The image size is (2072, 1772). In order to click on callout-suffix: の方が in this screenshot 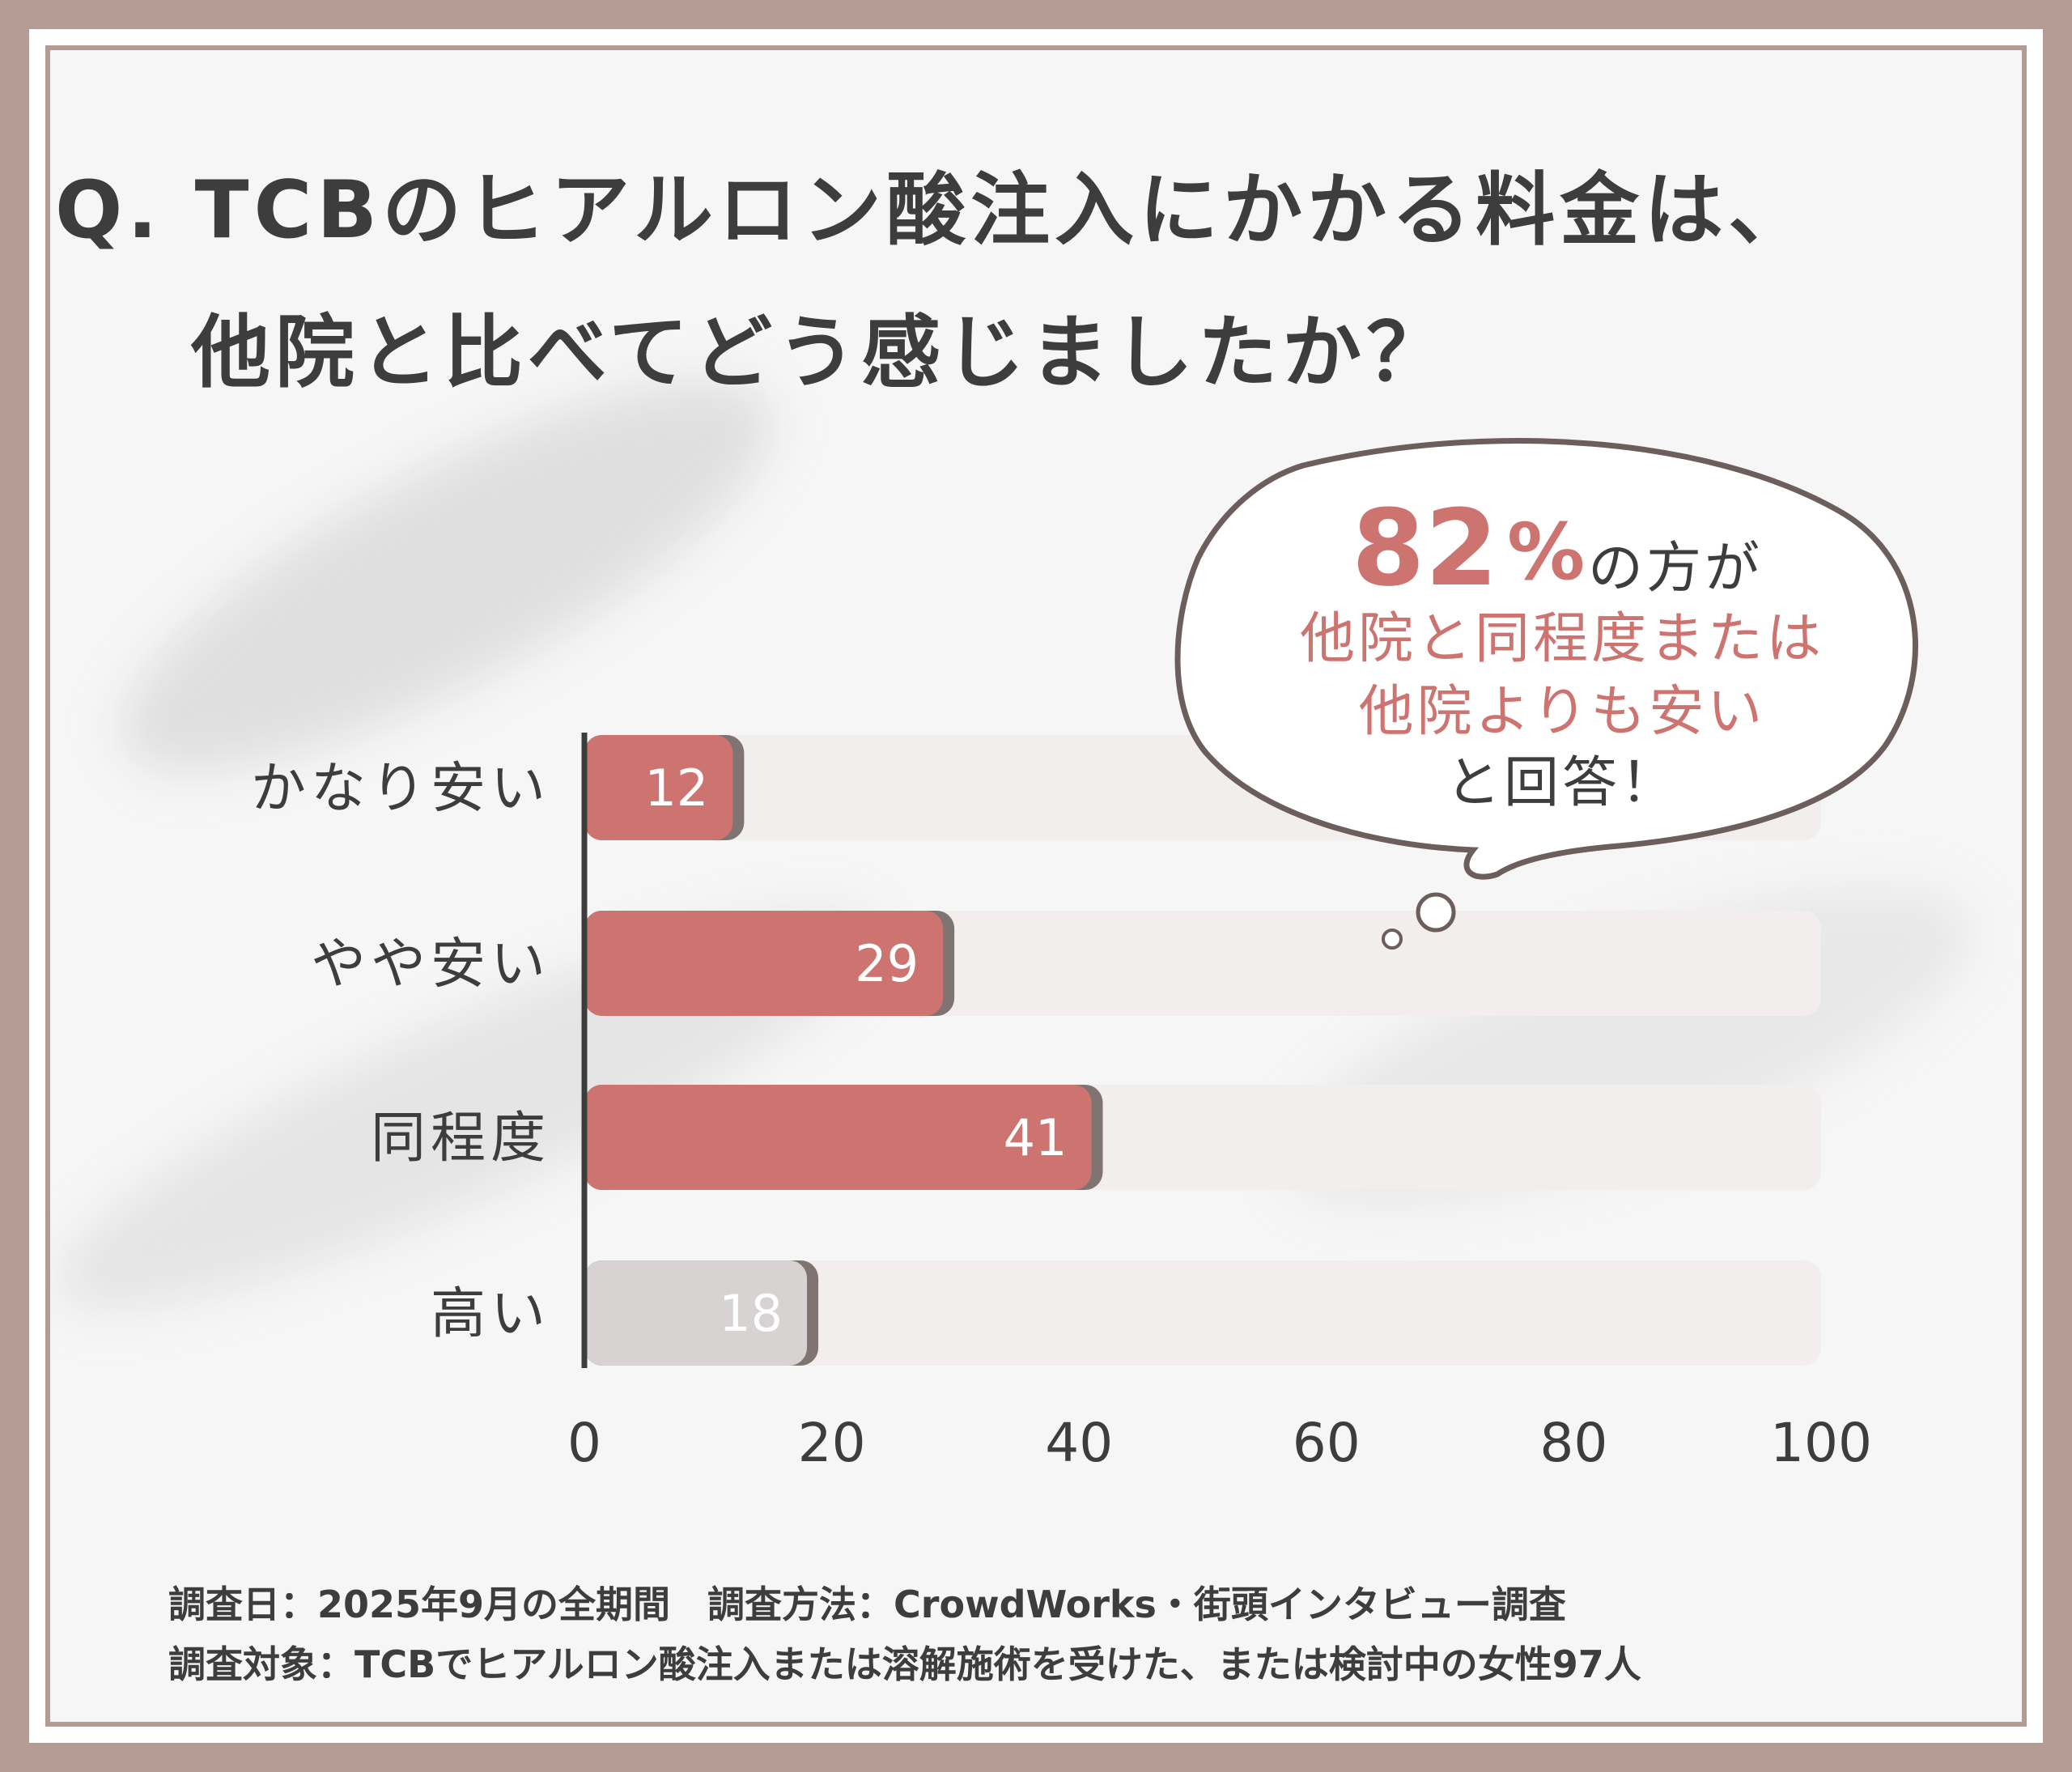, I will do `click(1675, 569)`.